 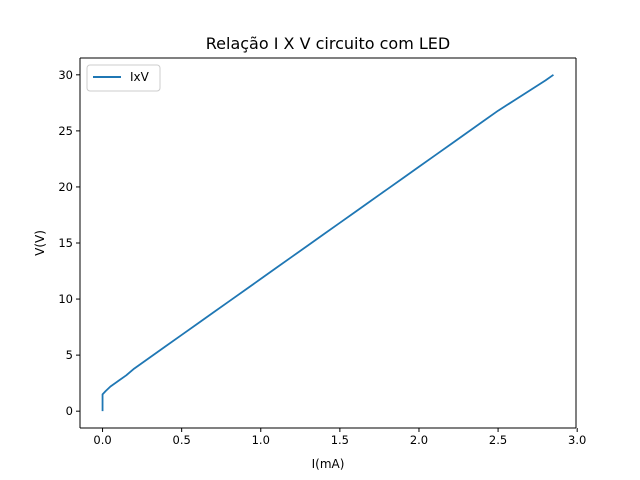 What do you see at coordinates (419, 440) in the screenshot?
I see `x-tick-label: 2.0` at bounding box center [419, 440].